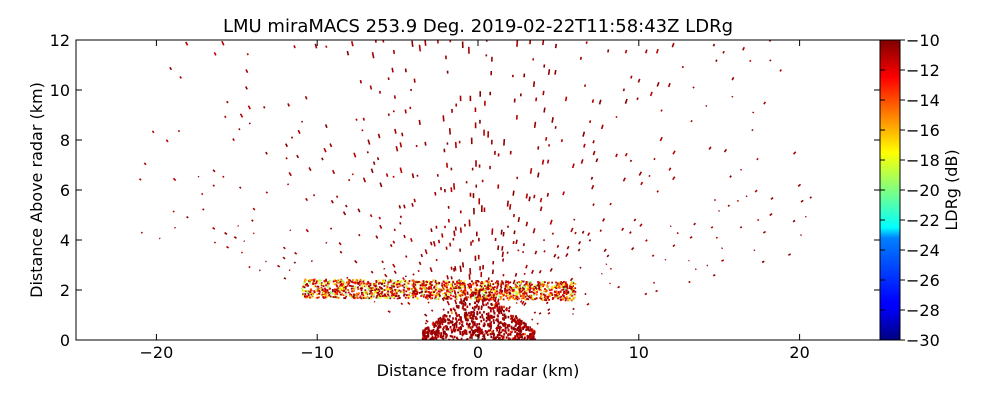 This screenshot has width=1000, height=400. What do you see at coordinates (317, 352) in the screenshot?
I see `x-tick-label: −10` at bounding box center [317, 352].